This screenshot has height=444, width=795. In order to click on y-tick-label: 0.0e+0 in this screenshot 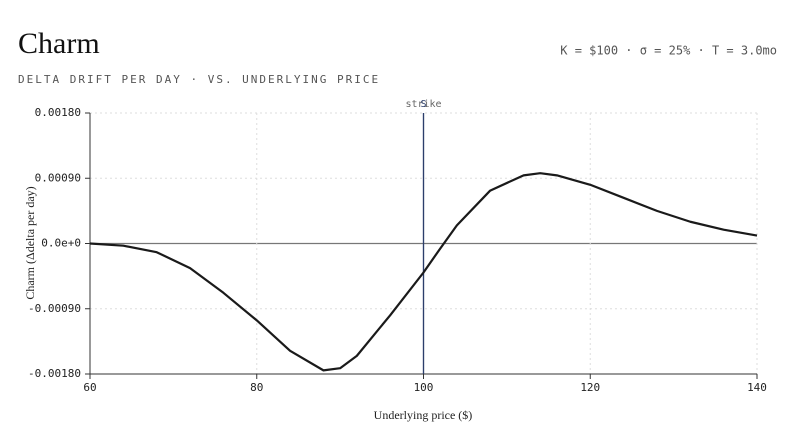, I will do `click(61, 243)`.